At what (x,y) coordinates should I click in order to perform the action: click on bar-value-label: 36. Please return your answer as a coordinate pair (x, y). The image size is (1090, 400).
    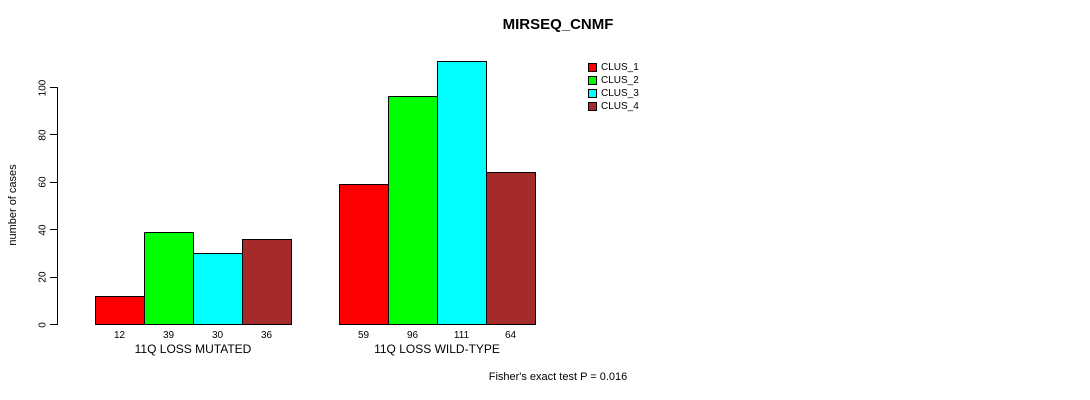
    Looking at the image, I should click on (266, 335).